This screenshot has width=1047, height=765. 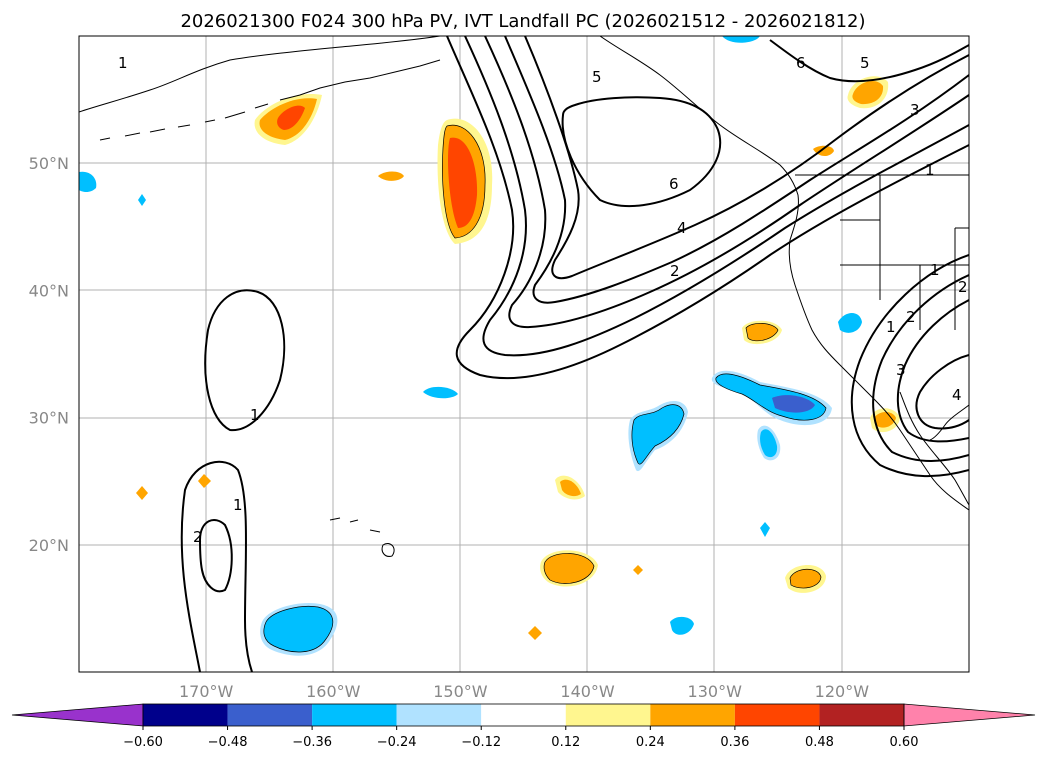 I want to click on colorbar-tick-label: 0.36, so click(x=734, y=742).